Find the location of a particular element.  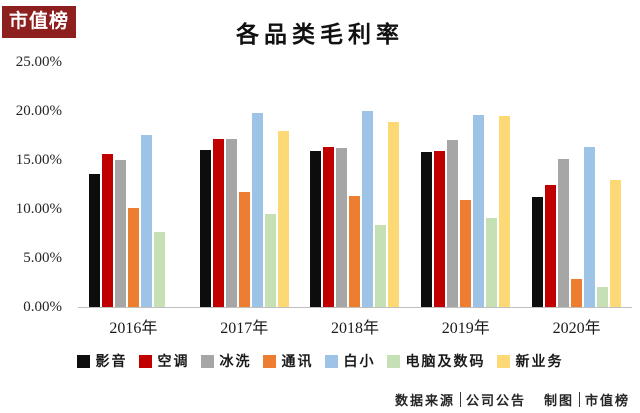

legend-label: 冰洗 is located at coordinates (235, 362).